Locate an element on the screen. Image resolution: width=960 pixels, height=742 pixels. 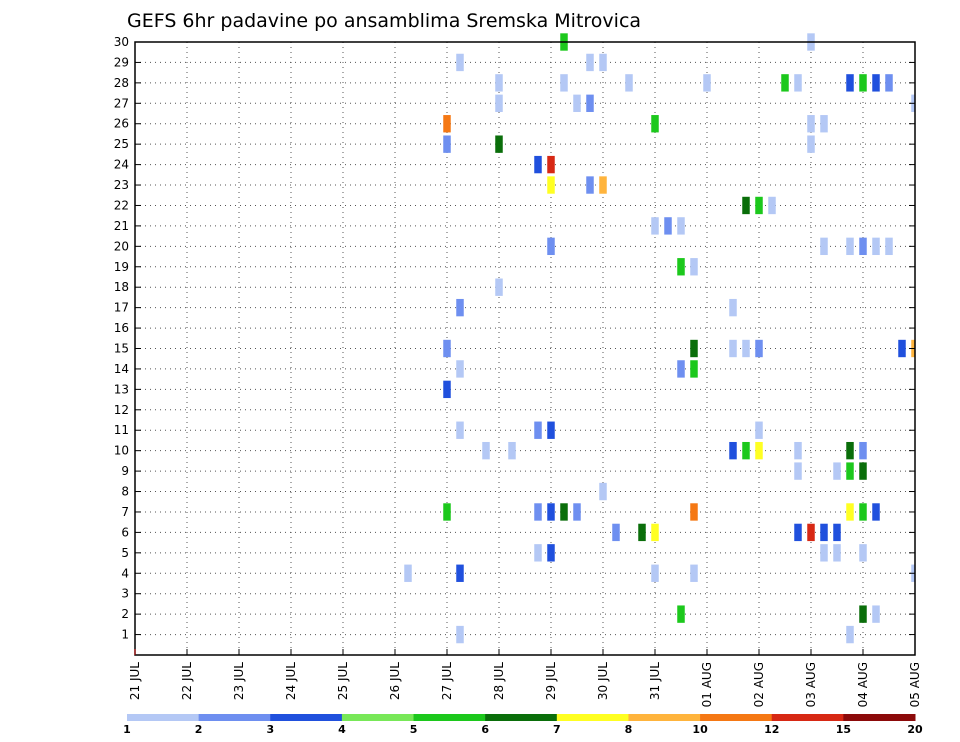
y-tick-label: 18 is located at coordinates (121, 287).